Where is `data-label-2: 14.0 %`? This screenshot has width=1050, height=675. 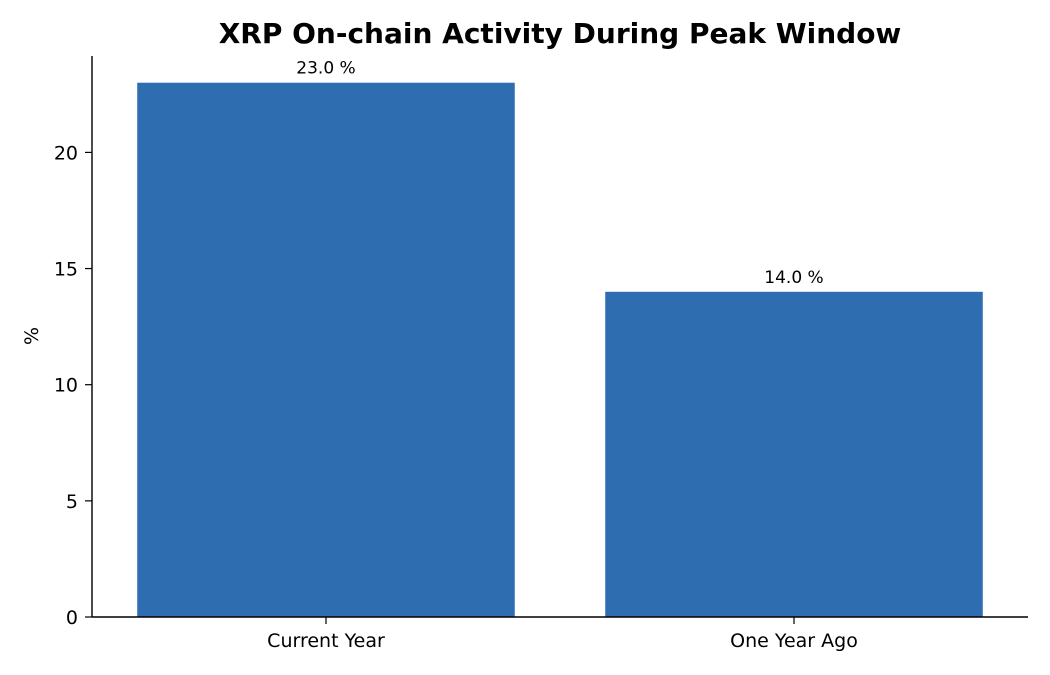 data-label-2: 14.0 % is located at coordinates (793, 278).